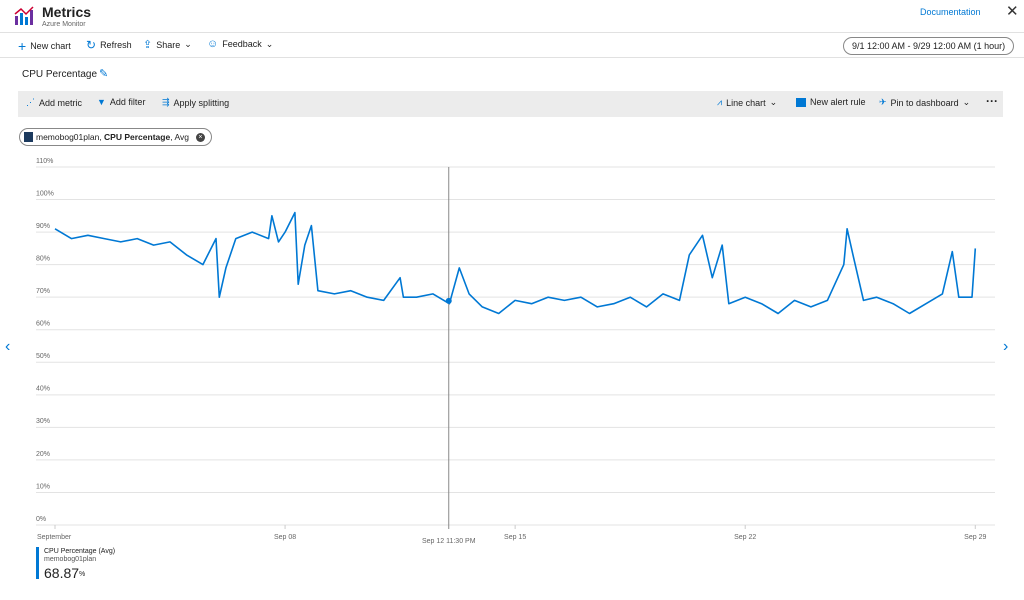 The image size is (1024, 600). What do you see at coordinates (201, 102) in the screenshot?
I see `label: Apply splitting` at bounding box center [201, 102].